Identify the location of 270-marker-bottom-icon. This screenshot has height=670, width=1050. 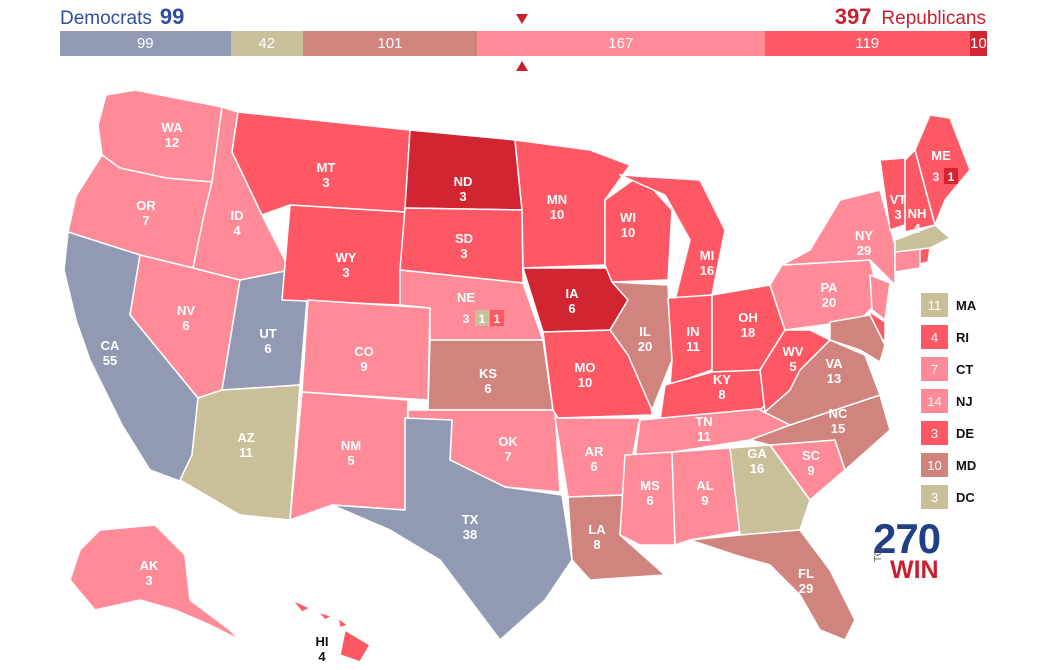
(522, 66).